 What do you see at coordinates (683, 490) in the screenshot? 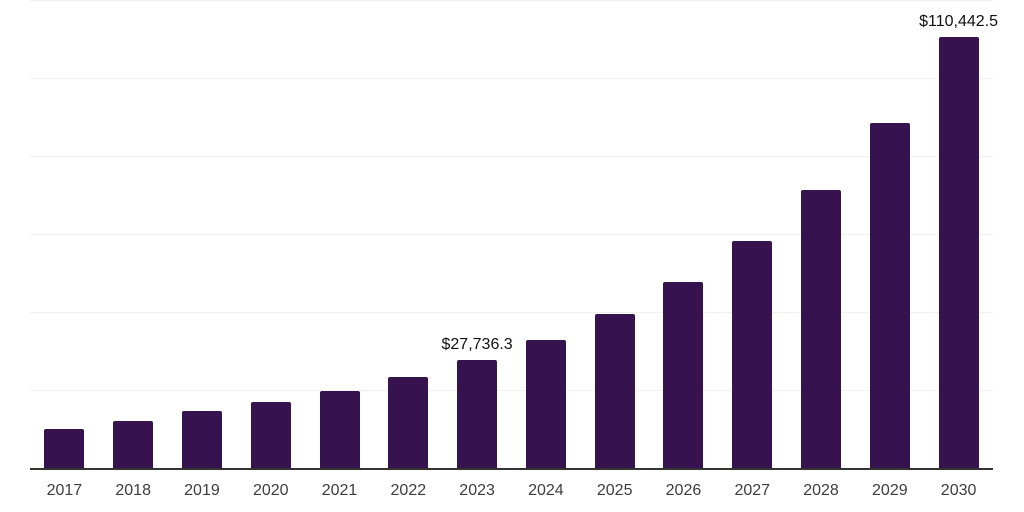
I see `x-tick-label-2026: 2026` at bounding box center [683, 490].